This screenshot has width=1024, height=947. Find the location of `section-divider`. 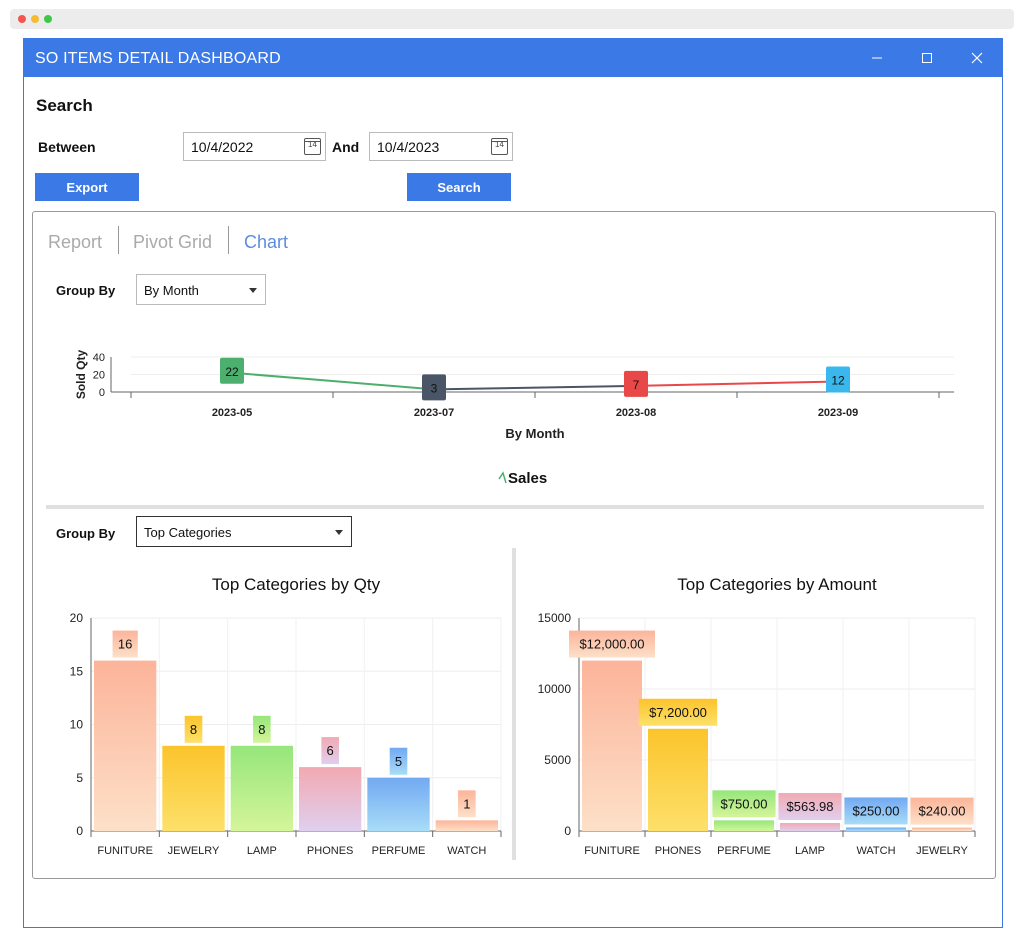

section-divider is located at coordinates (515, 507).